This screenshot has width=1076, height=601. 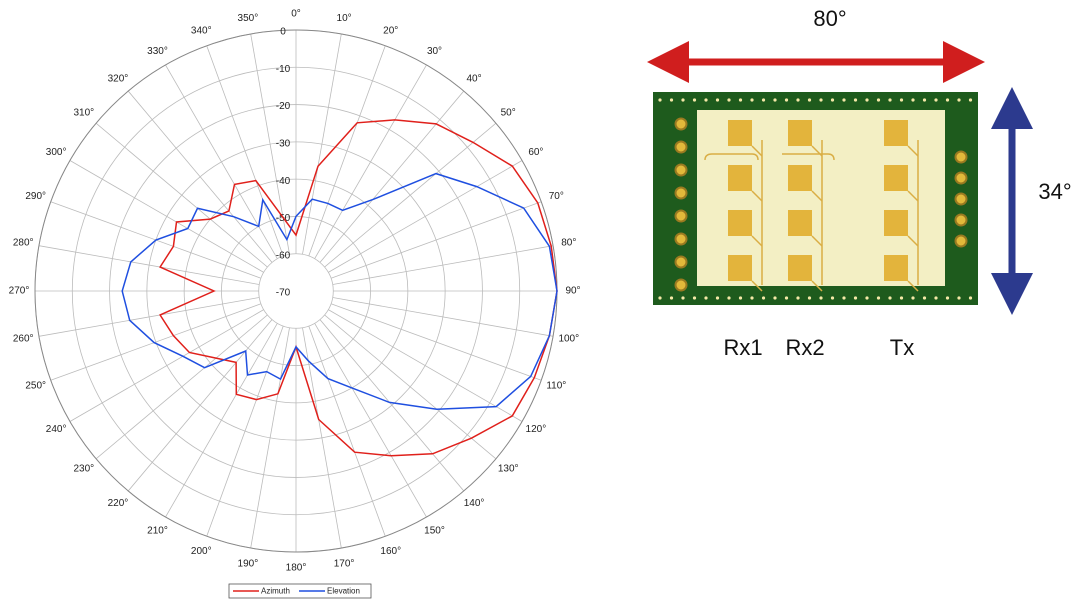 What do you see at coordinates (568, 339) in the screenshot?
I see `angle-label: 100°` at bounding box center [568, 339].